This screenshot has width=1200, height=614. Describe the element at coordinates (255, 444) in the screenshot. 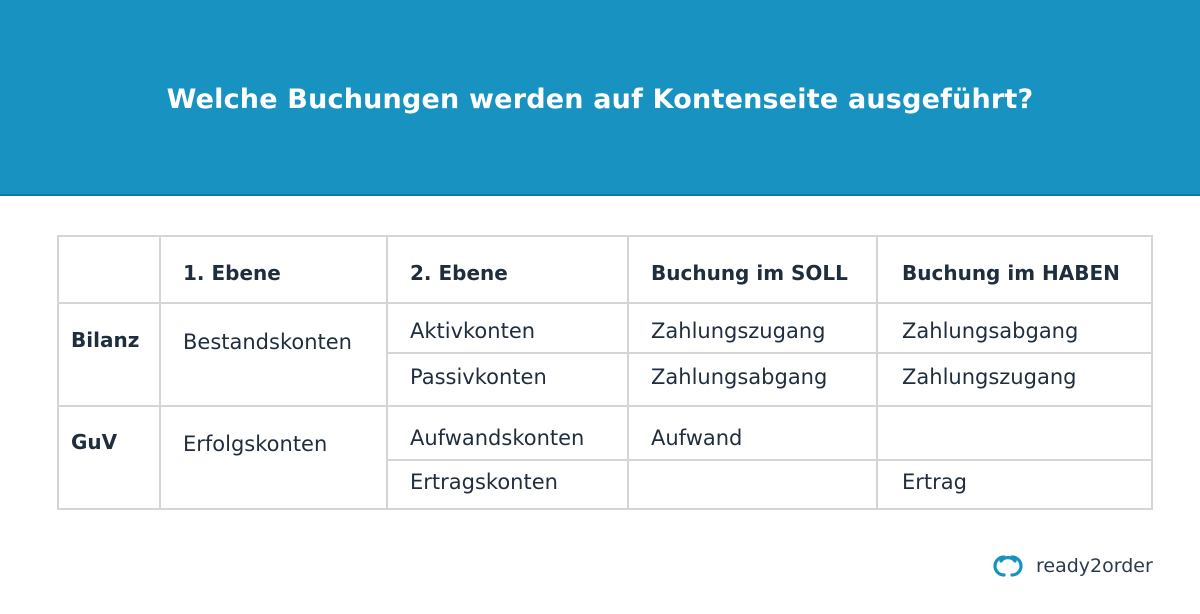

I see `level1-cell: Erfolgskonten` at that location.